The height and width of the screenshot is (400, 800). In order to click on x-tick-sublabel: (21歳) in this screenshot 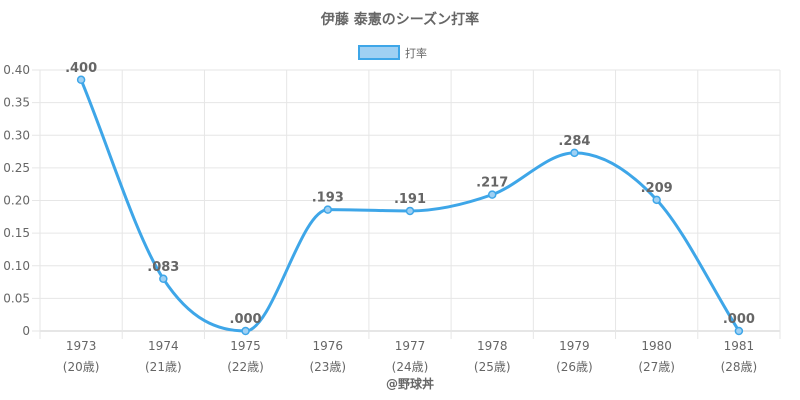, I will do `click(163, 367)`.